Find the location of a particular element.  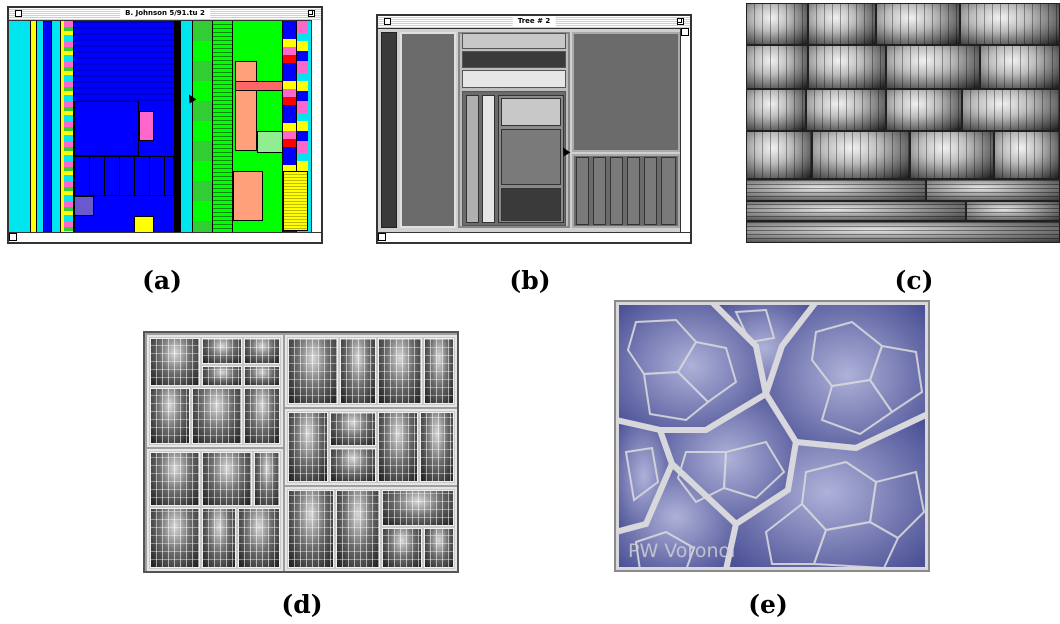

window-title: B. Johnson 5/91.tu 2 is located at coordinates (165, 13).